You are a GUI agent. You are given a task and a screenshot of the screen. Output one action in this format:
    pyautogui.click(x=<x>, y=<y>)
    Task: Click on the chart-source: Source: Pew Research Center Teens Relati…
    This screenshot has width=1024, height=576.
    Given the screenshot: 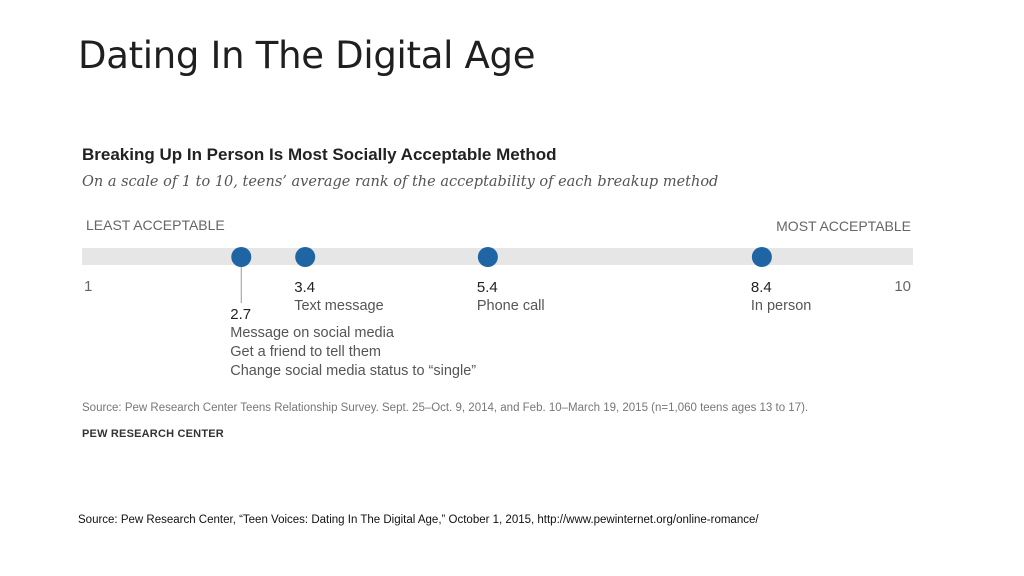 What is the action you would take?
    pyautogui.click(x=445, y=408)
    